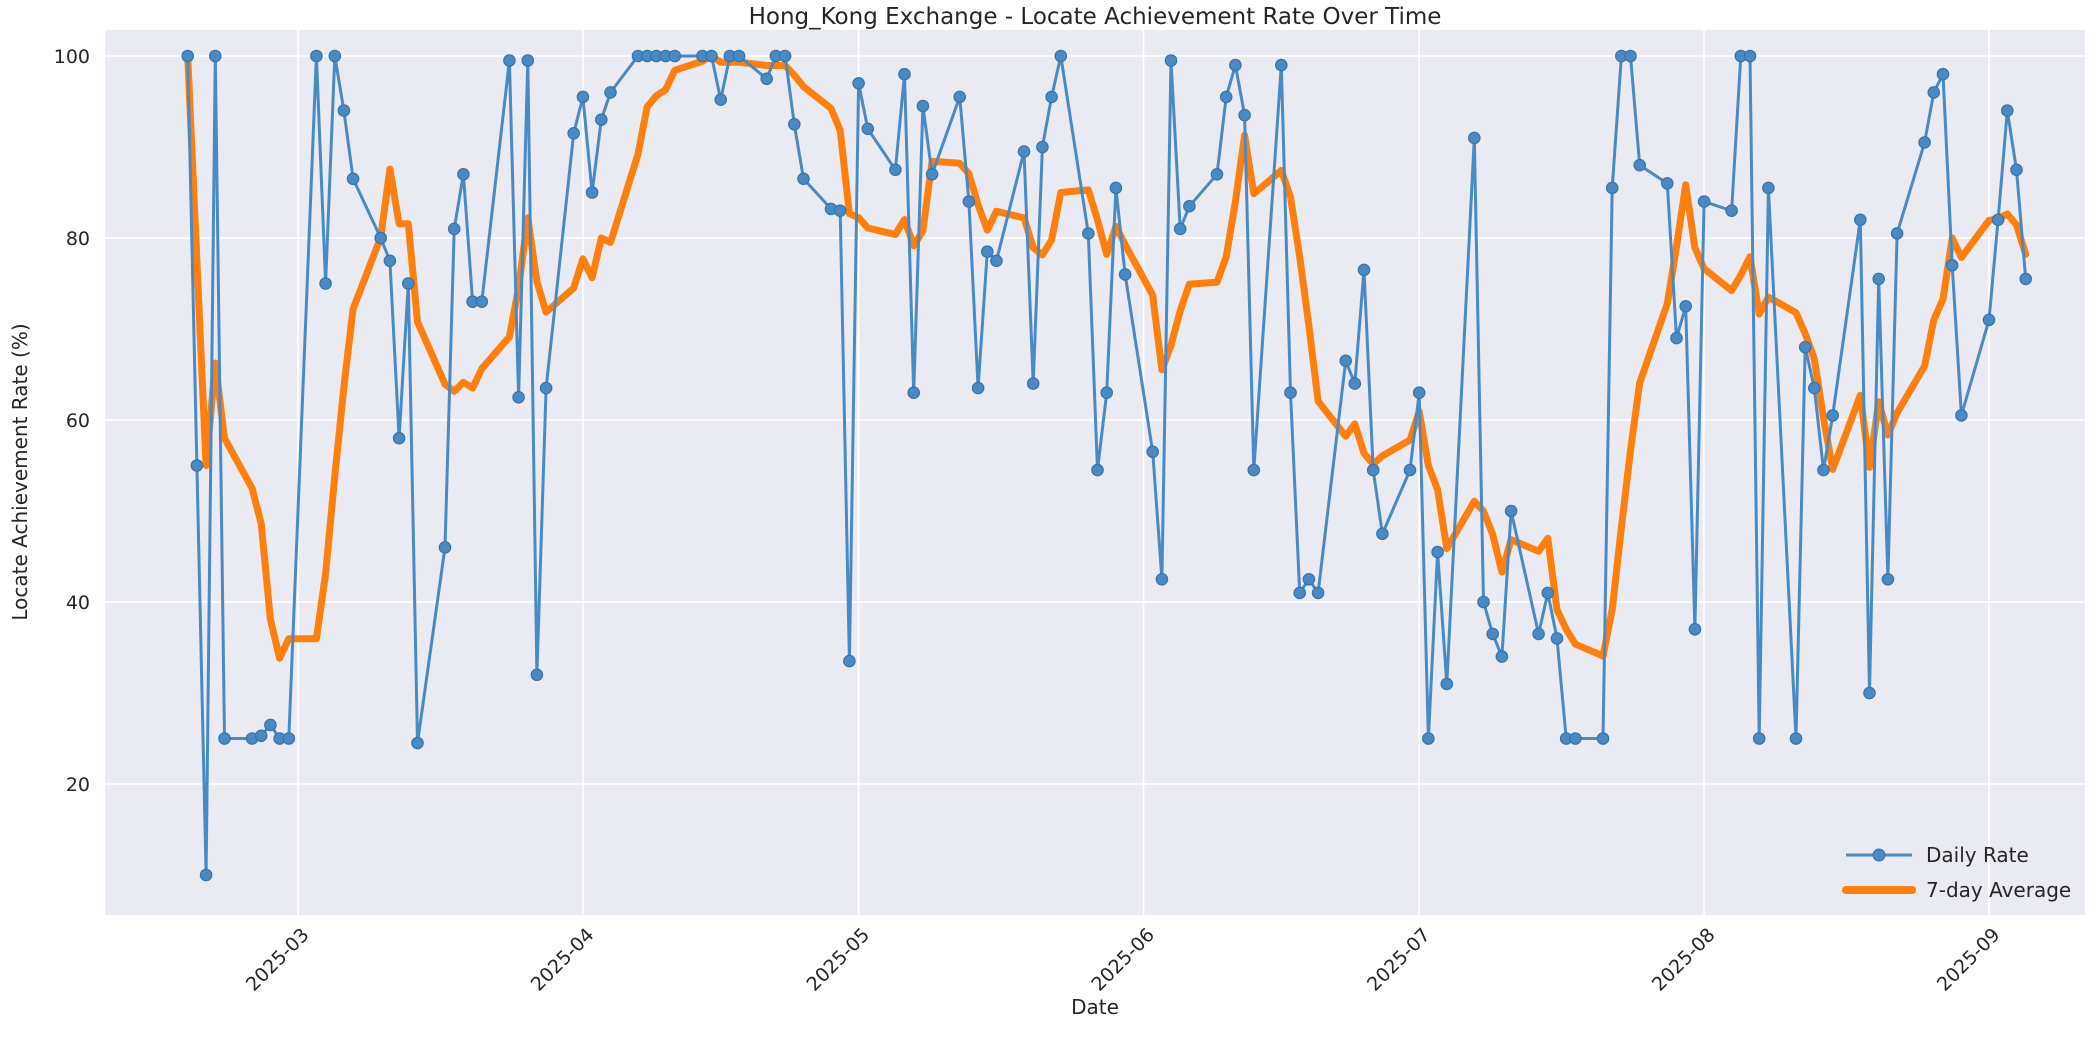  What do you see at coordinates (72, 421) in the screenshot?
I see `y-axis-tick-labels: 20 40 60 80 100` at bounding box center [72, 421].